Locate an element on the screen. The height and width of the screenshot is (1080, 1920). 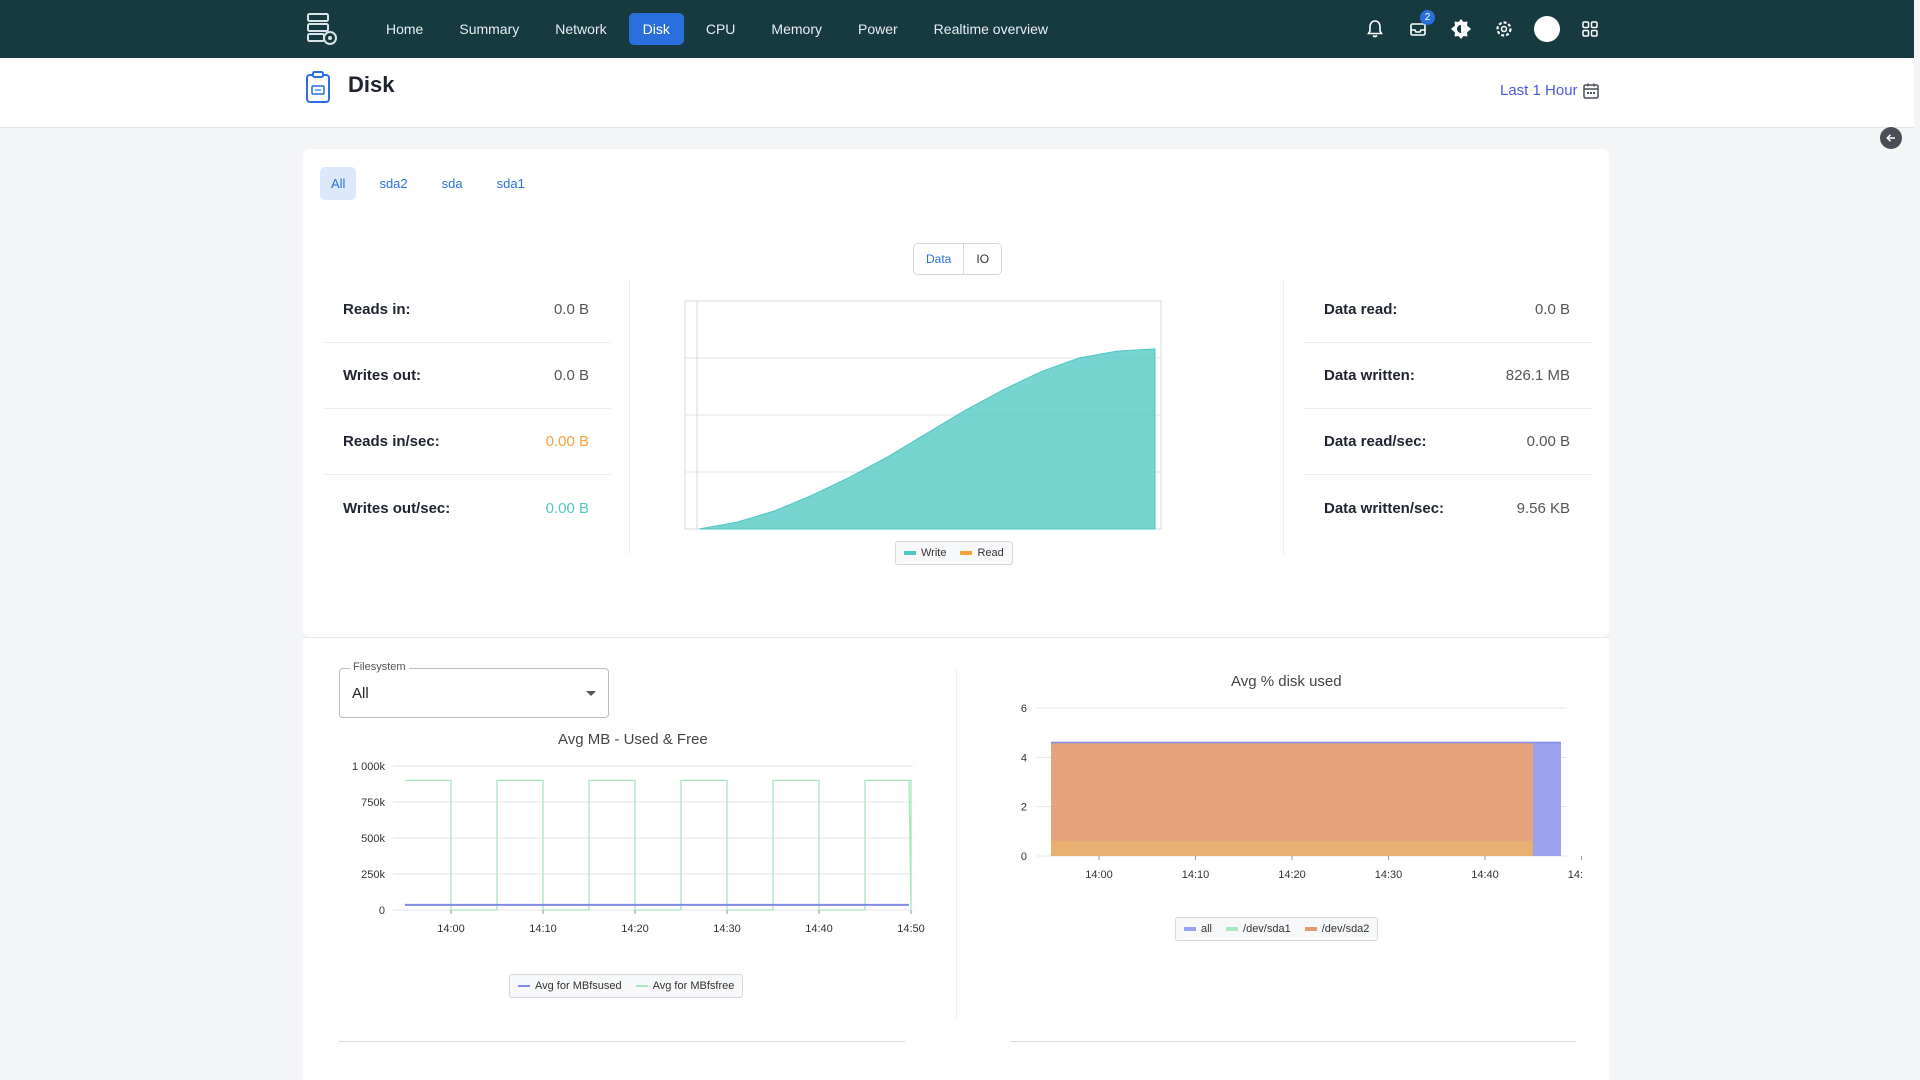
stat-label: Data written: is located at coordinates (1369, 375).